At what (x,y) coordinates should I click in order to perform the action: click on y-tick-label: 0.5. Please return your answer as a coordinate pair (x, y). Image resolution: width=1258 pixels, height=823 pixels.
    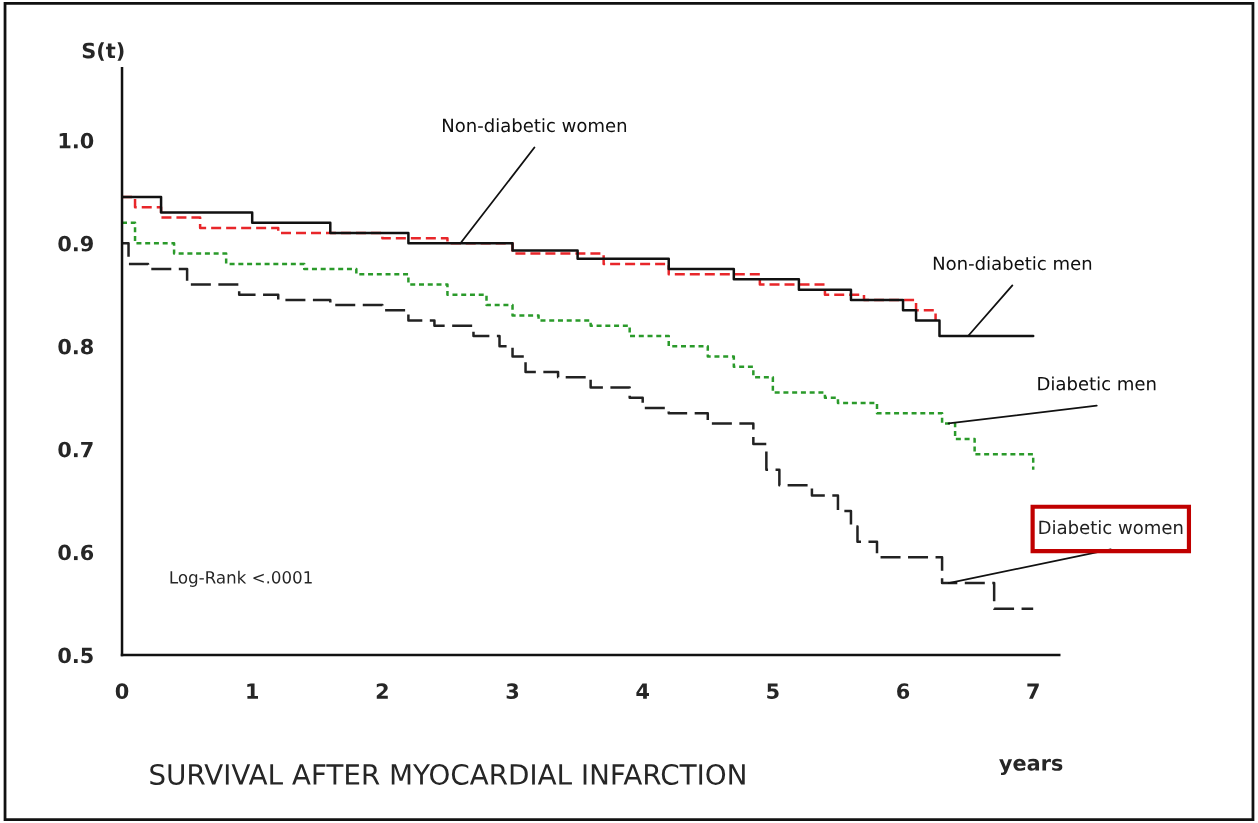
    Looking at the image, I should click on (75, 655).